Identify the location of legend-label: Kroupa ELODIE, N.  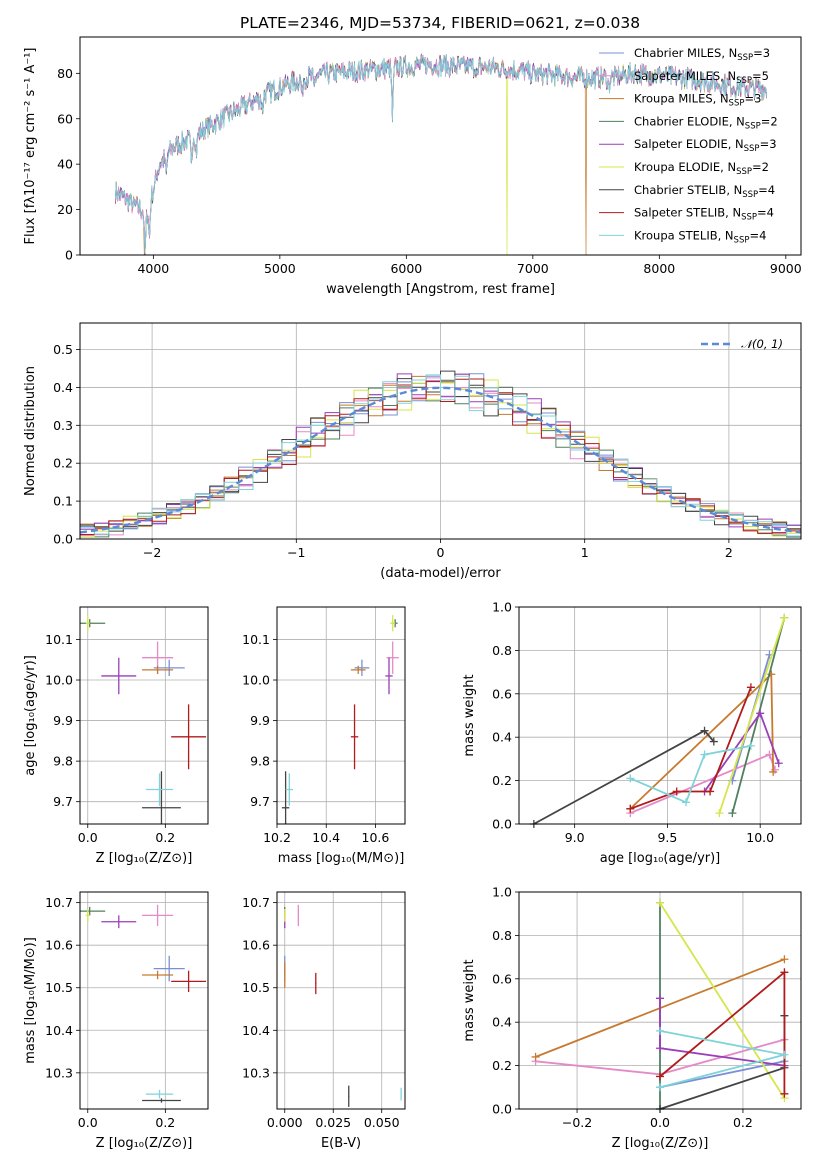
(685, 167).